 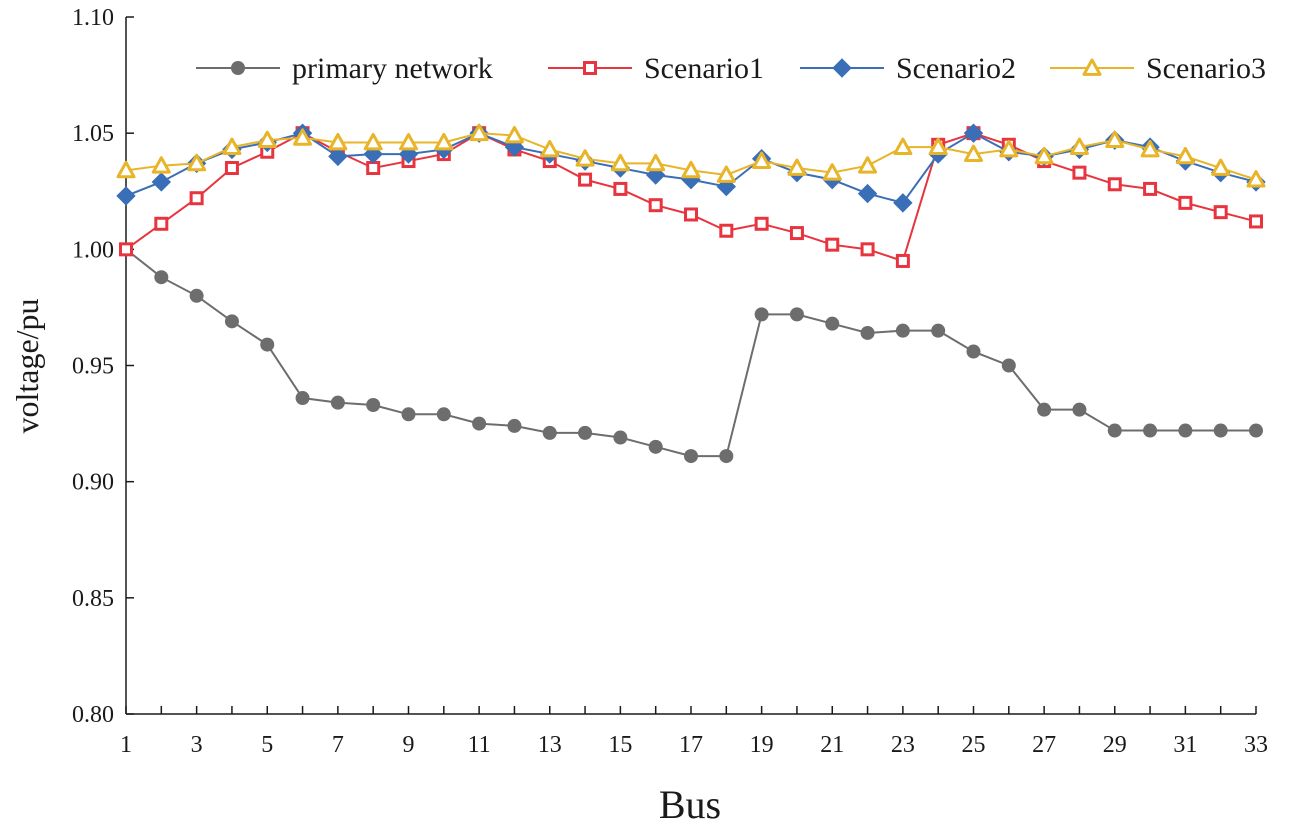 What do you see at coordinates (93, 367) in the screenshot?
I see `y-tick-label: 0.95` at bounding box center [93, 367].